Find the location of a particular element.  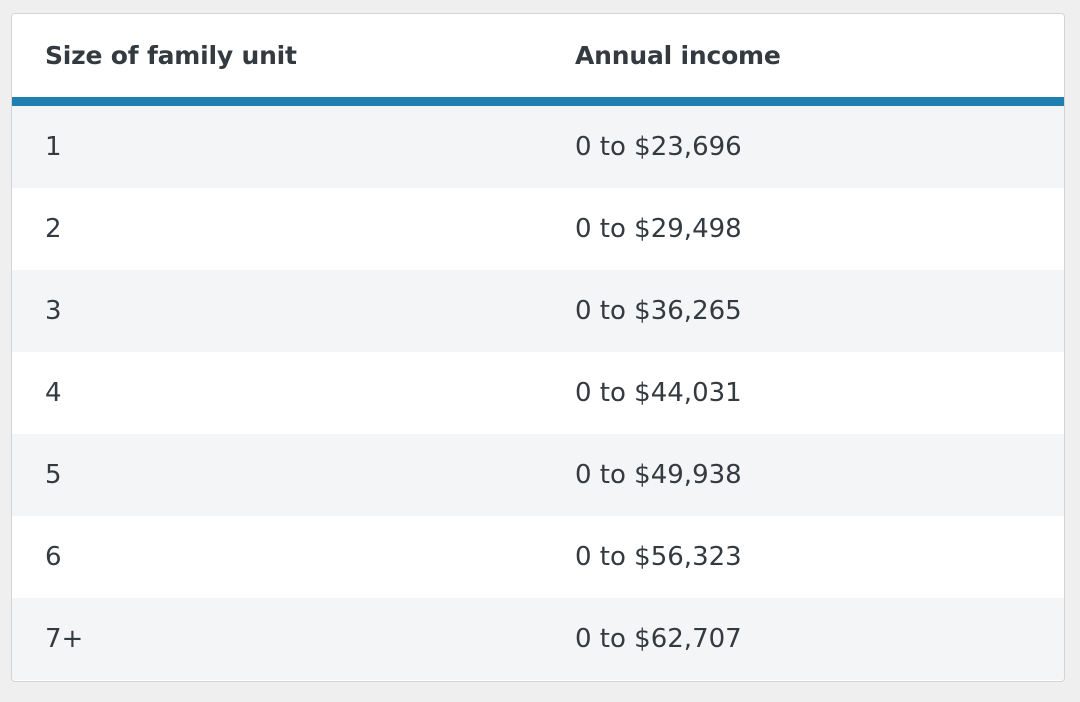

annual-income-cell: 0 to $23,696 is located at coordinates (658, 147).